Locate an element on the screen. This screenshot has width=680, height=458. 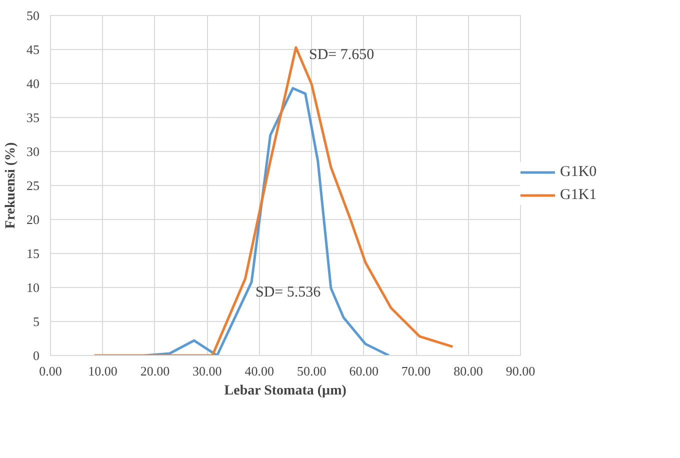
y-tick-label: 45 is located at coordinates (33, 49).